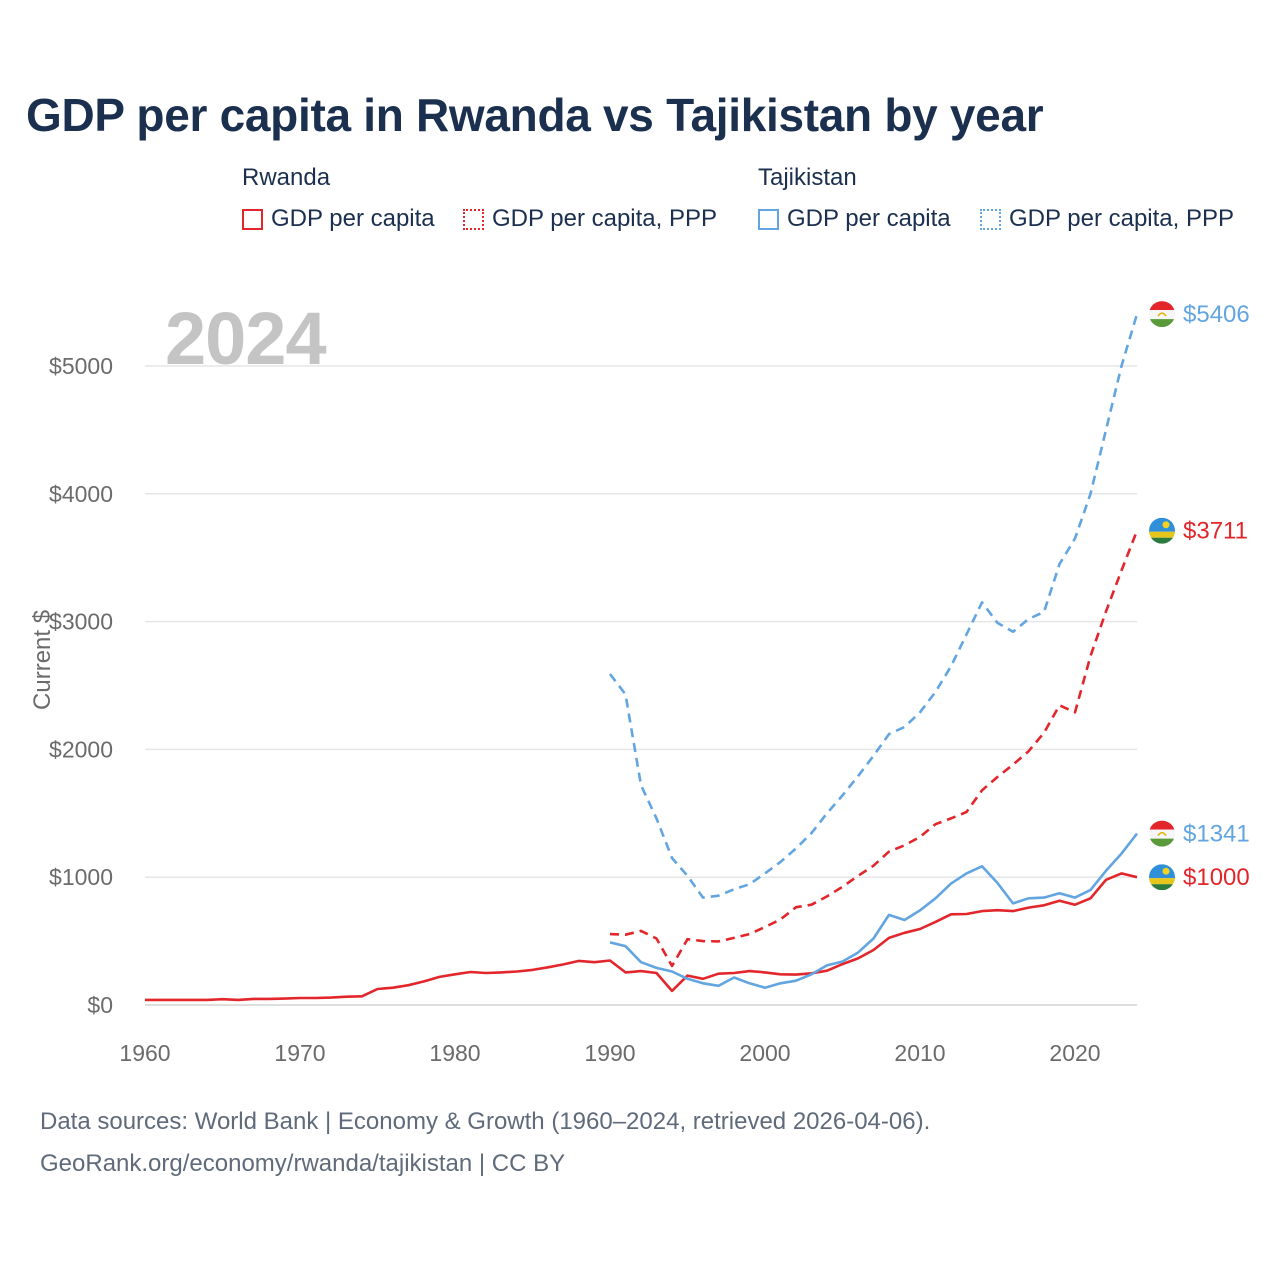 This screenshot has height=1280, width=1280. What do you see at coordinates (100, 1005) in the screenshot?
I see `y-tick-label: $0` at bounding box center [100, 1005].